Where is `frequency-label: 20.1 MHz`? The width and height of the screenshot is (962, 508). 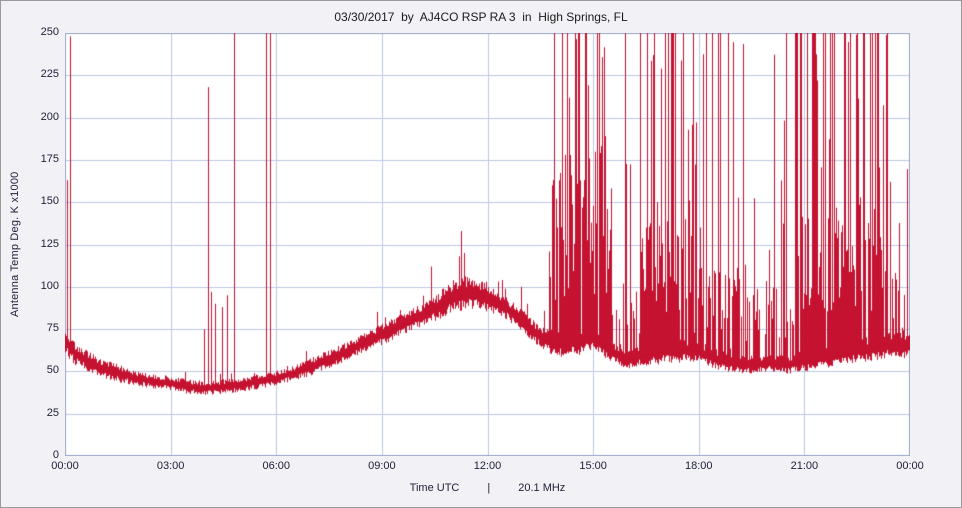
frequency-label: 20.1 MHz is located at coordinates (542, 488).